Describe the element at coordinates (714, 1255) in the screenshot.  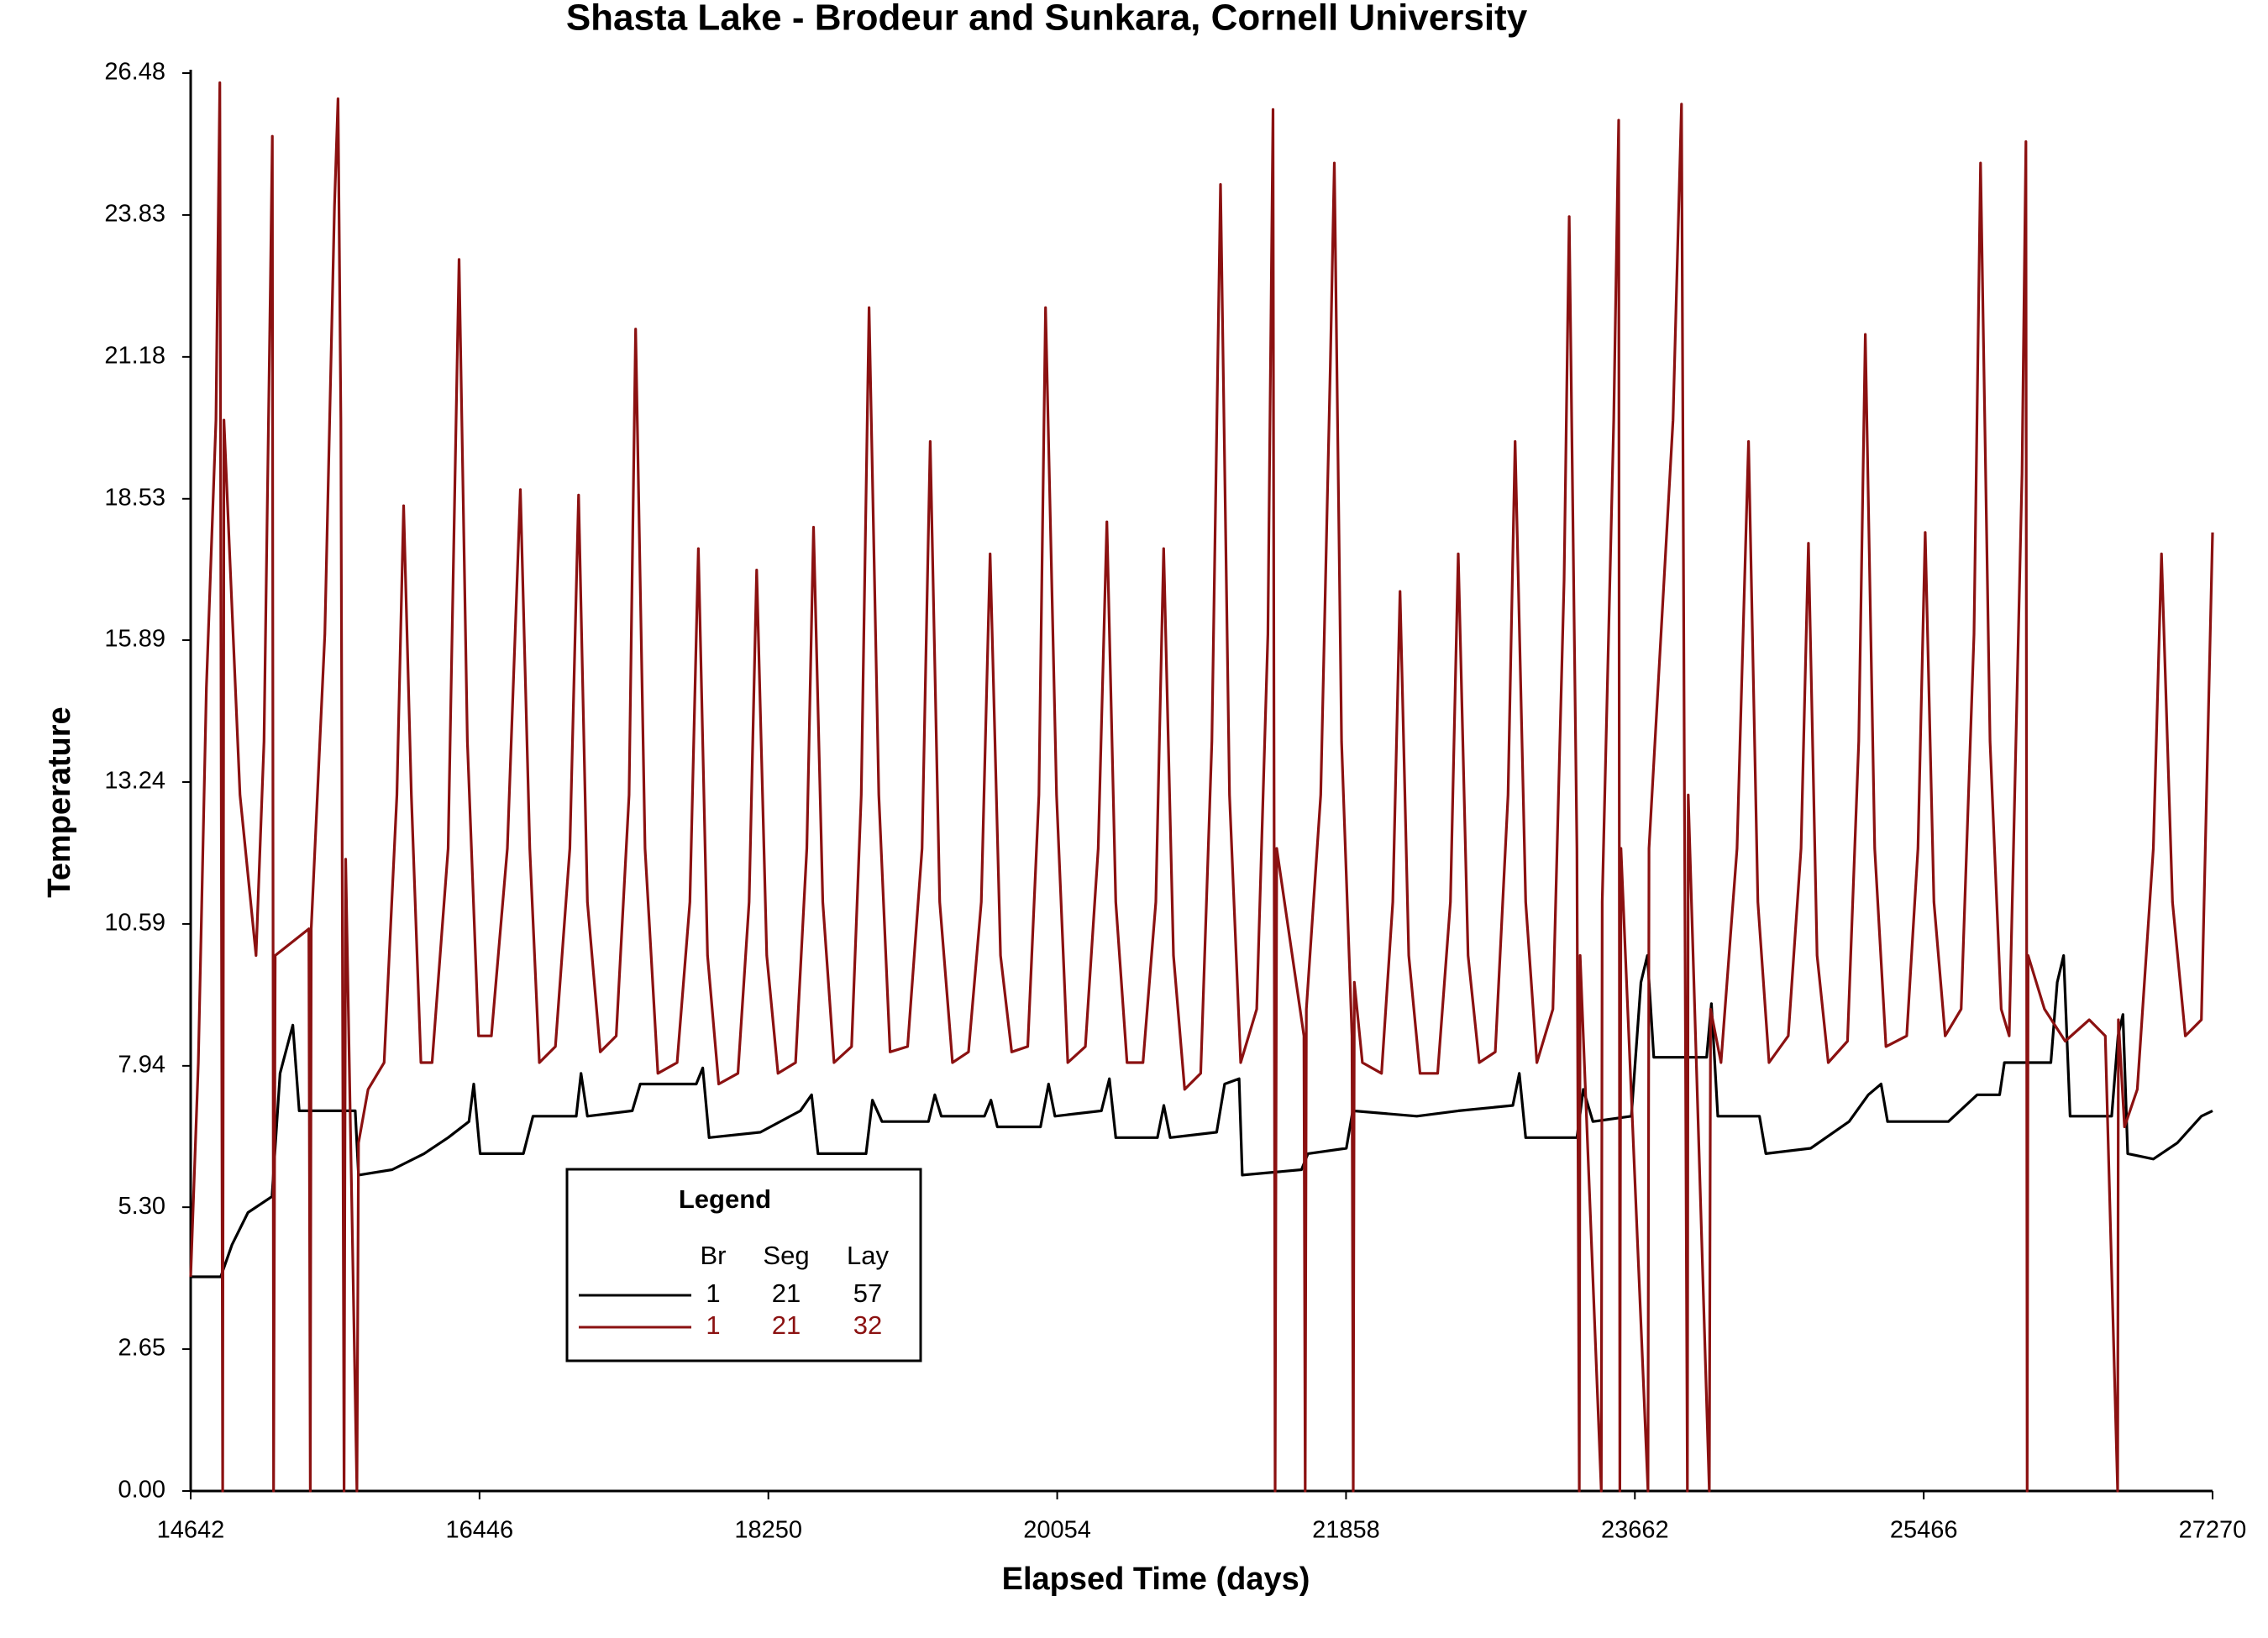
I see `legend-header: Br` at that location.